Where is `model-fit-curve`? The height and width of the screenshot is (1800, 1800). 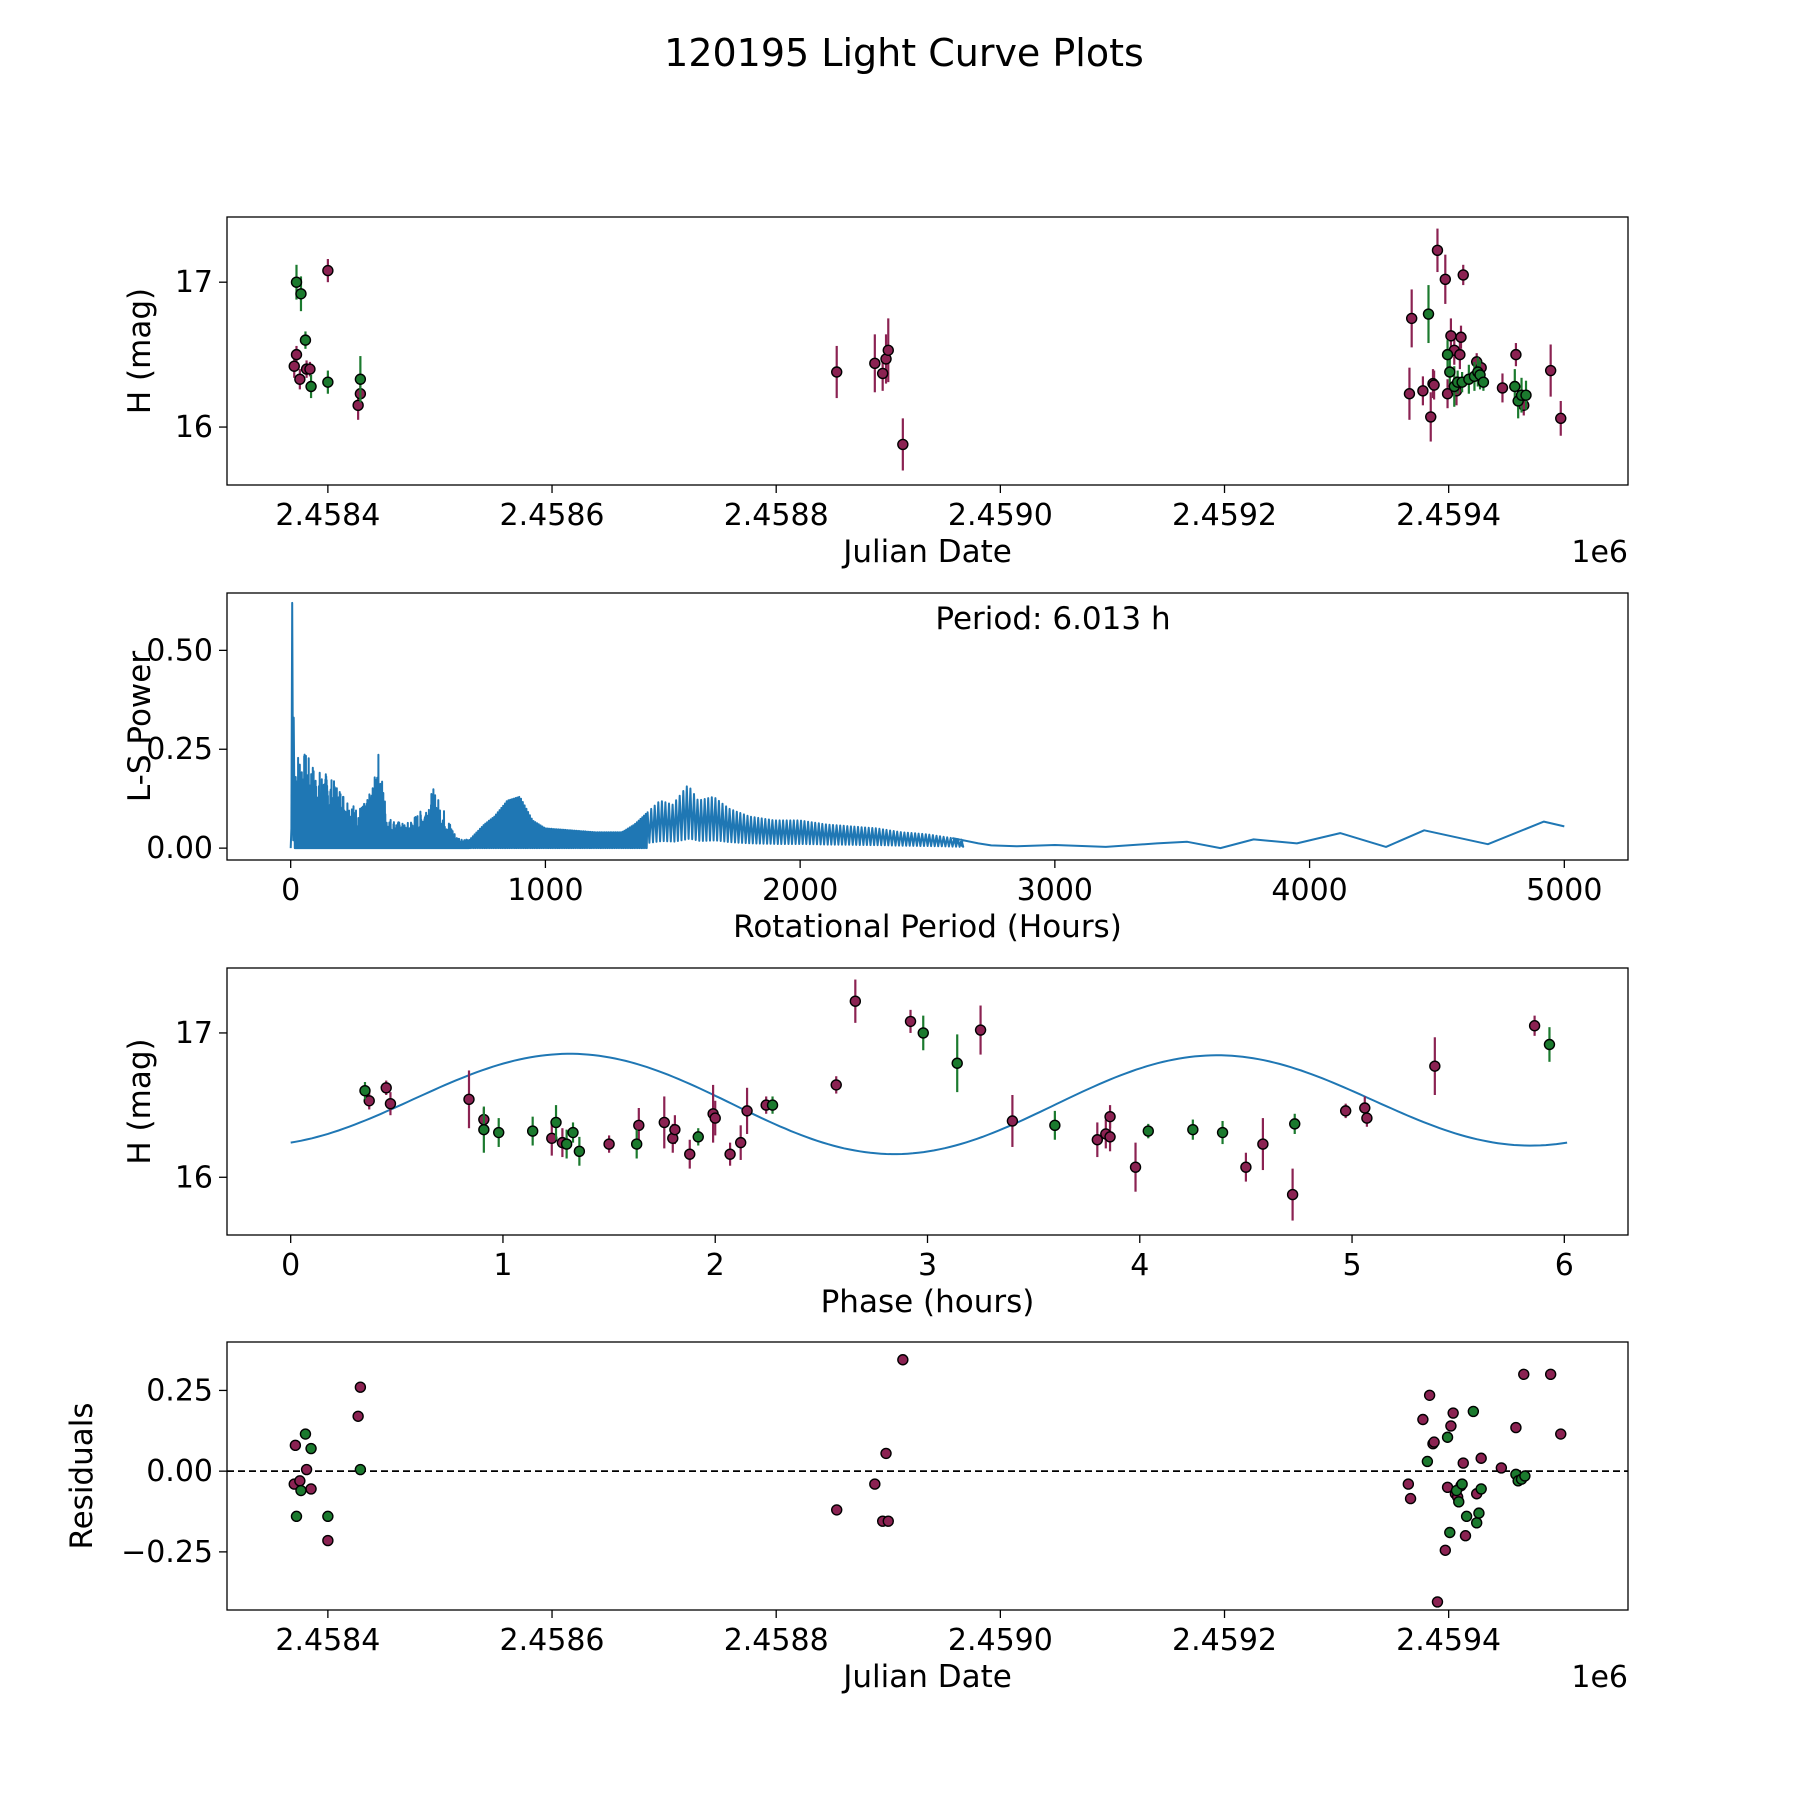
model-fit-curve is located at coordinates (929, 1104).